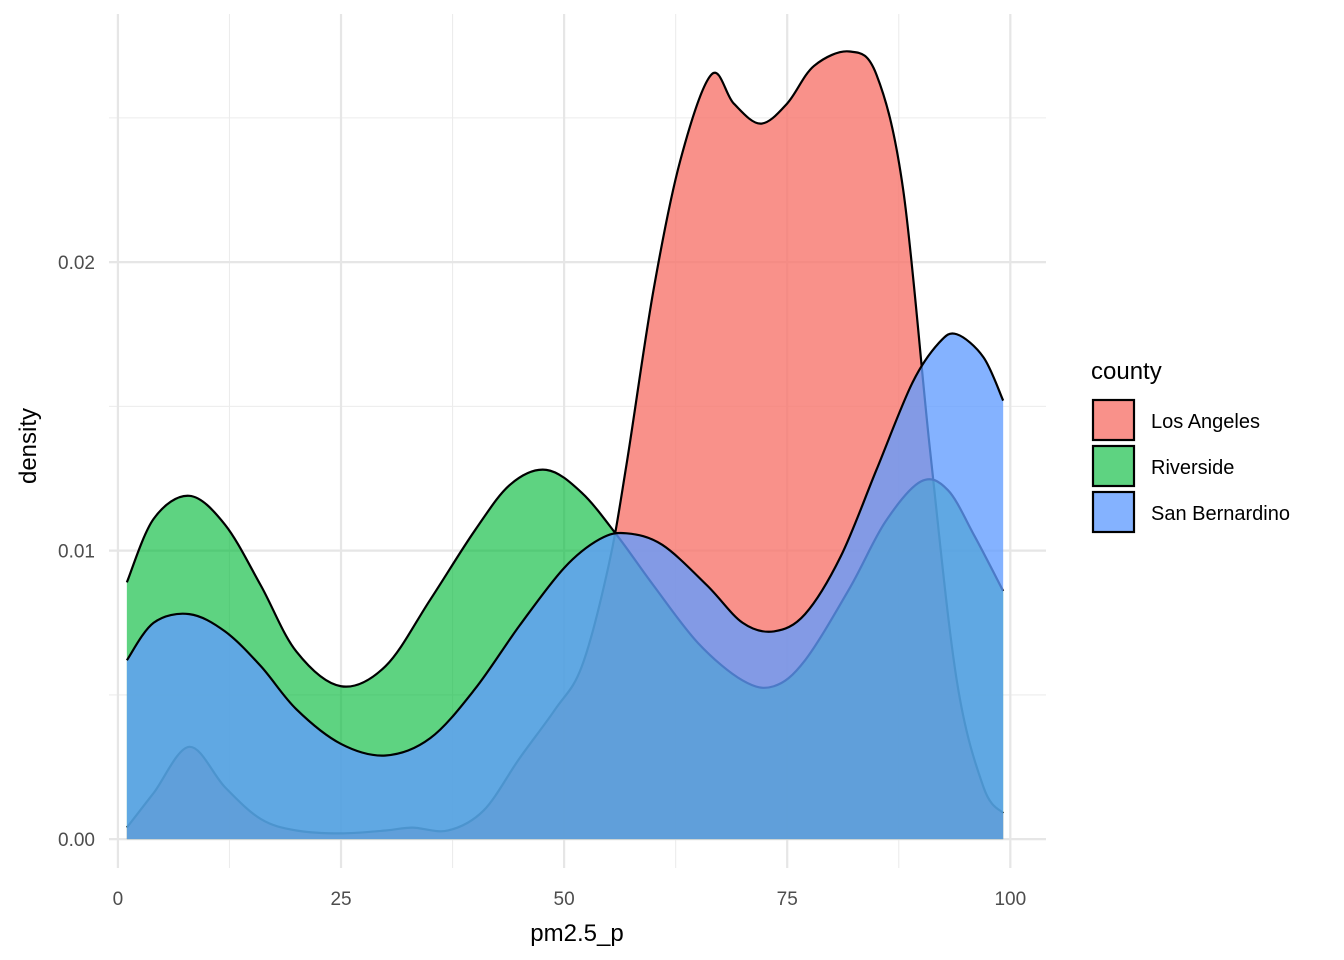 Image resolution: width=1344 pixels, height=960 pixels. Describe the element at coordinates (76, 840) in the screenshot. I see `y-tick-label: 0.00` at that location.